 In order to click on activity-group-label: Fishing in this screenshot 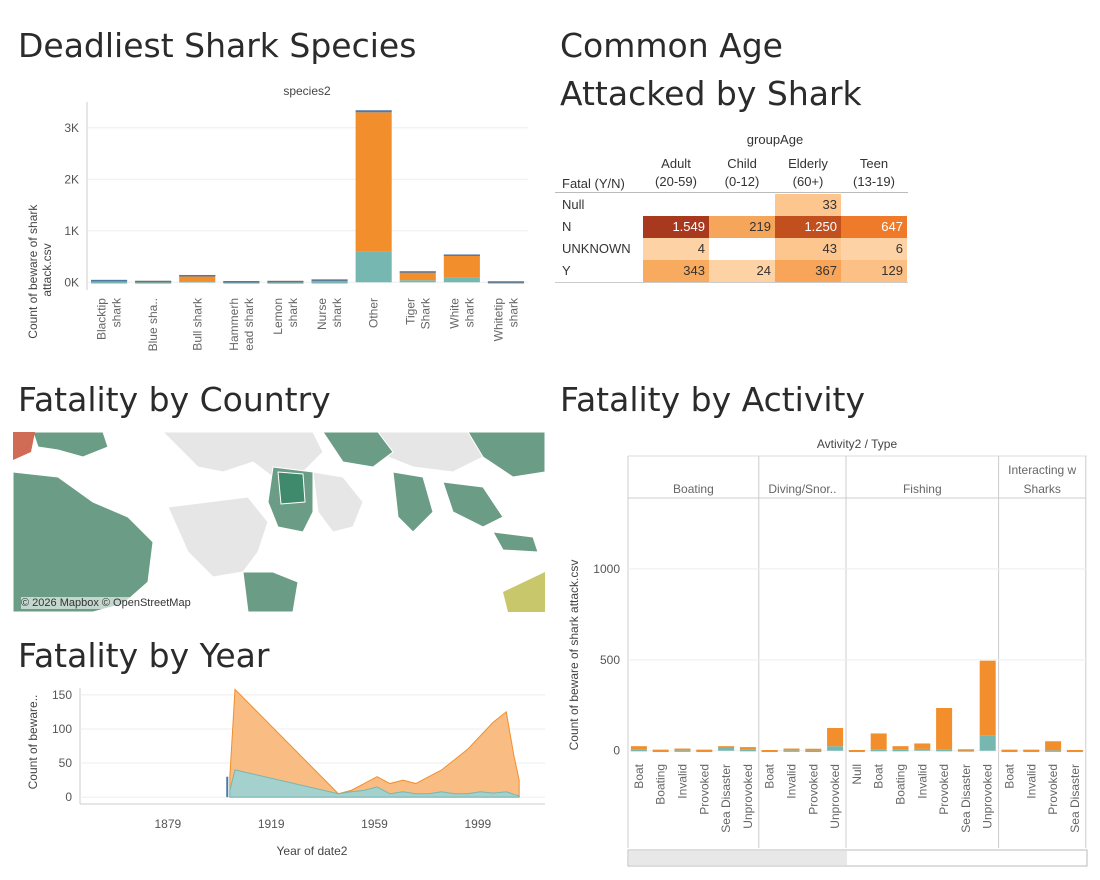, I will do `click(922, 489)`.